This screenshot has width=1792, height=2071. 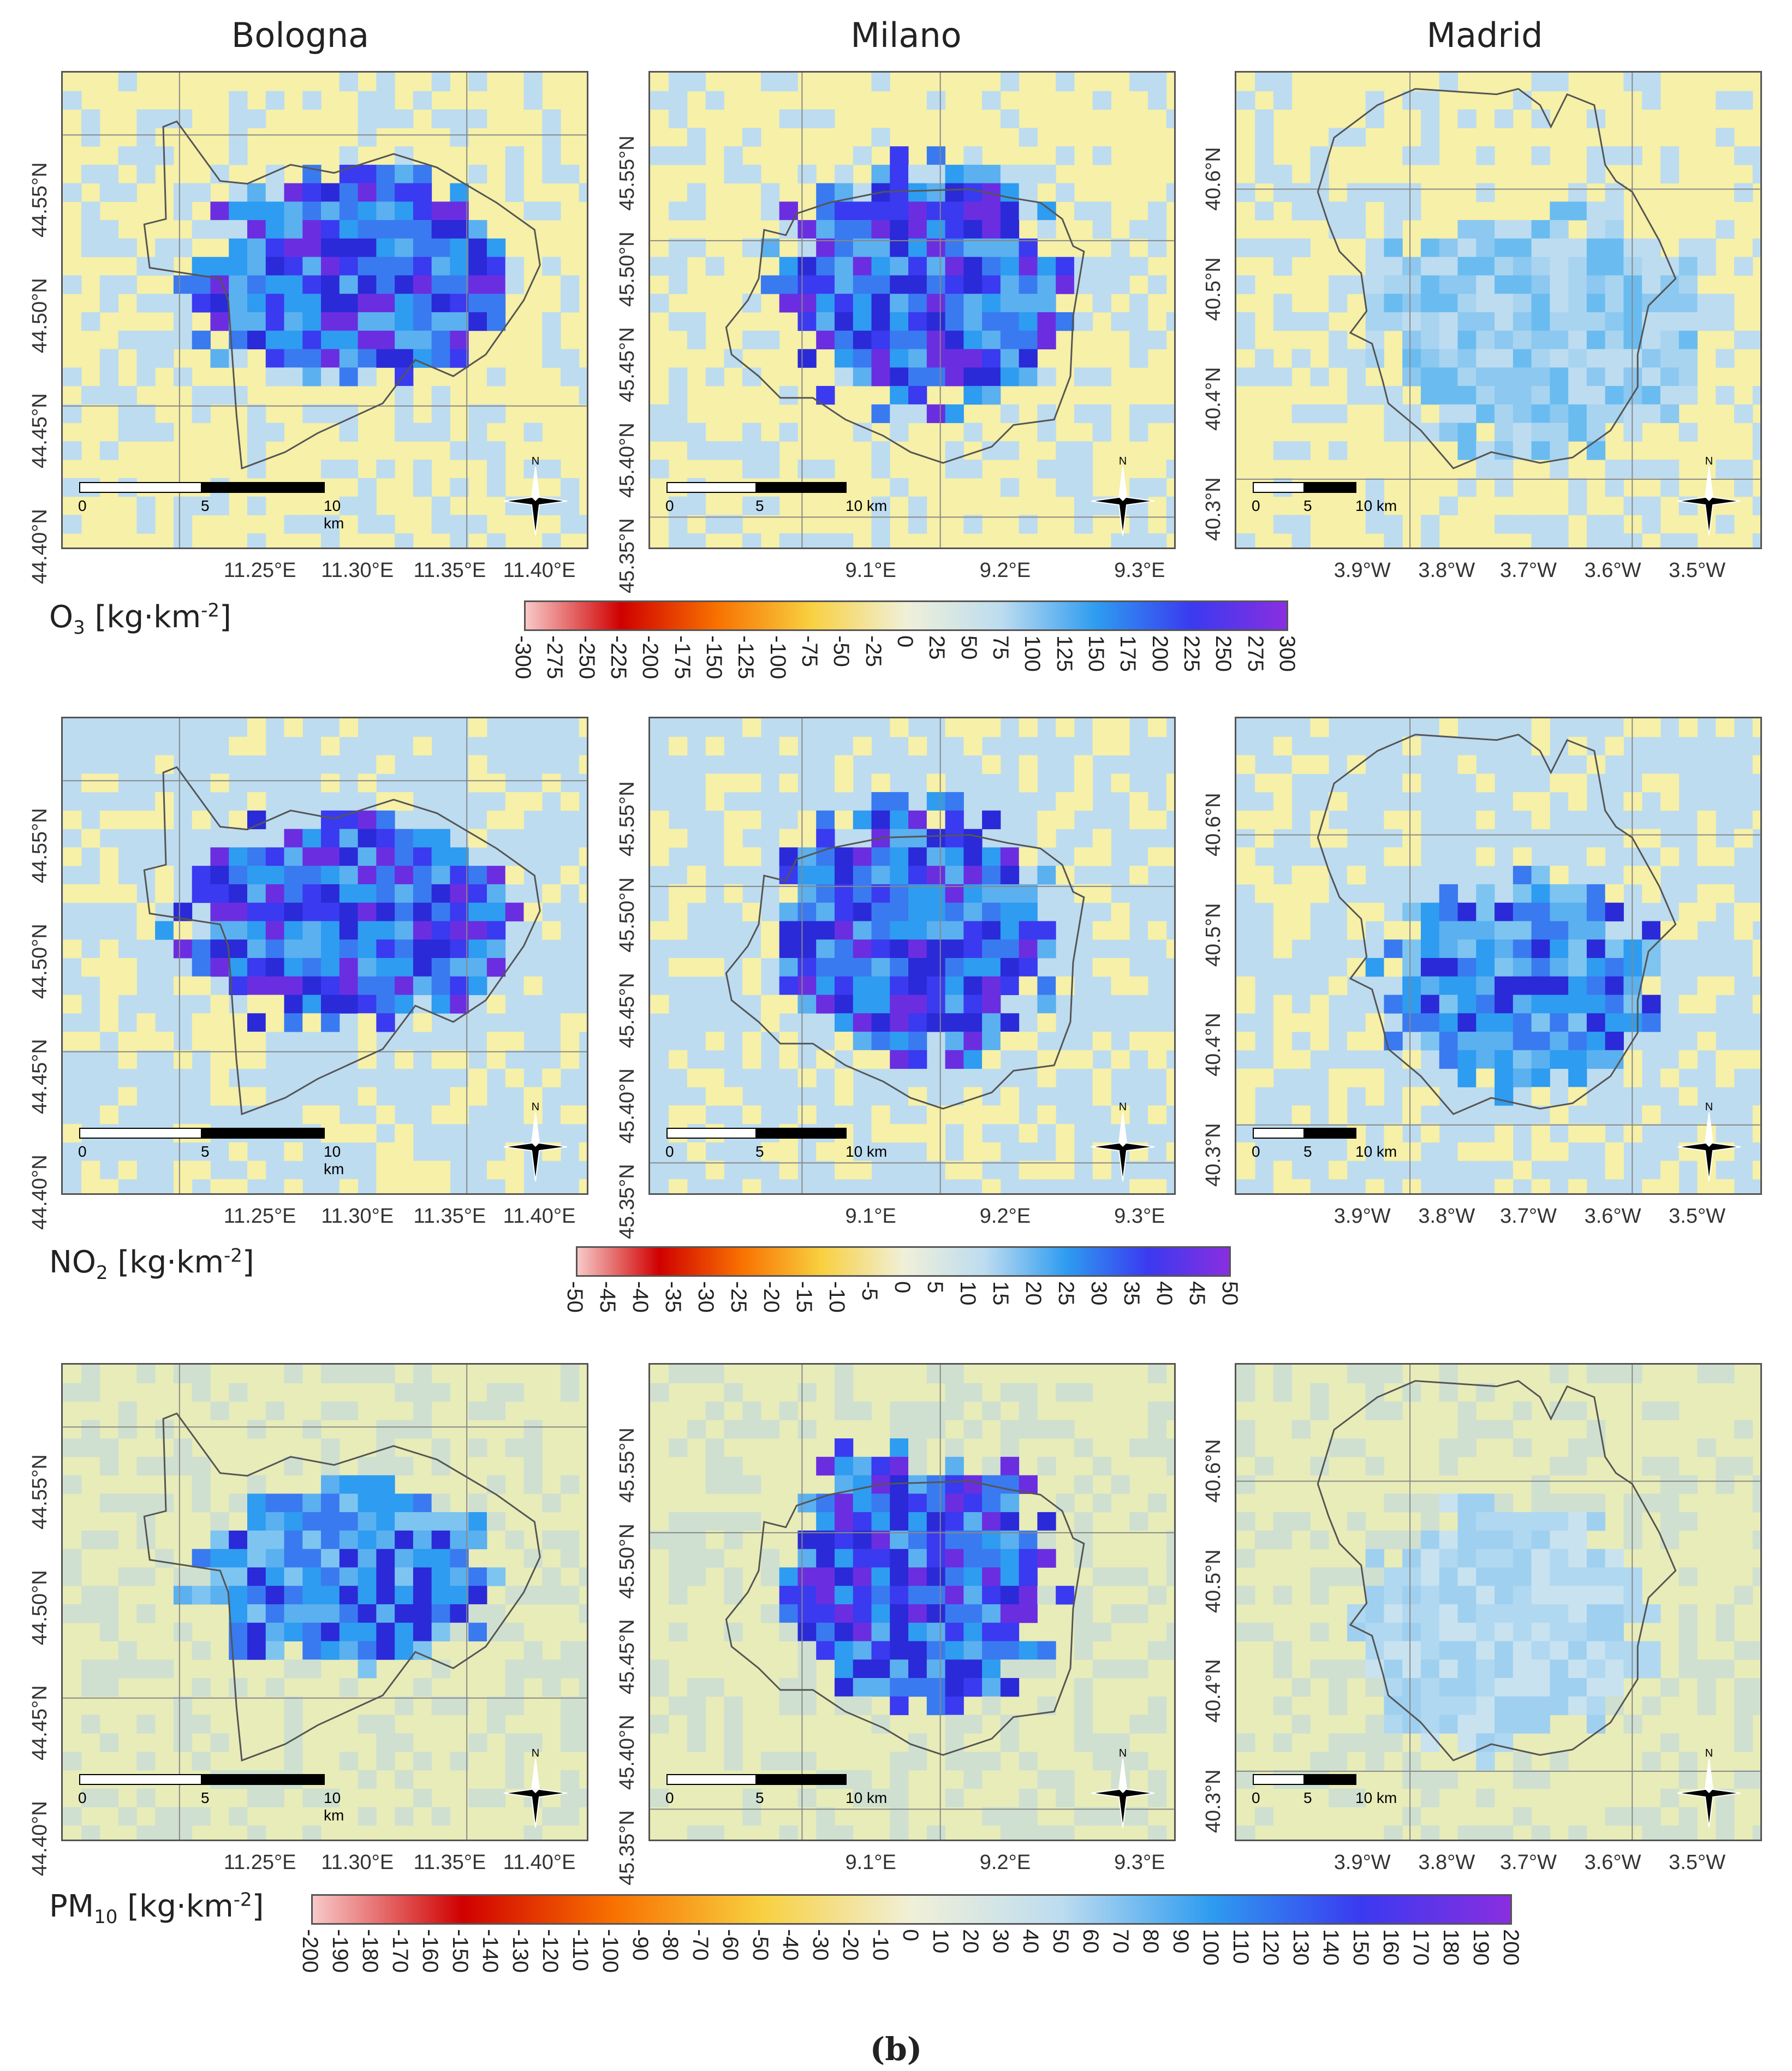 I want to click on scale-bar-label: 10 km, so click(x=1376, y=1151).